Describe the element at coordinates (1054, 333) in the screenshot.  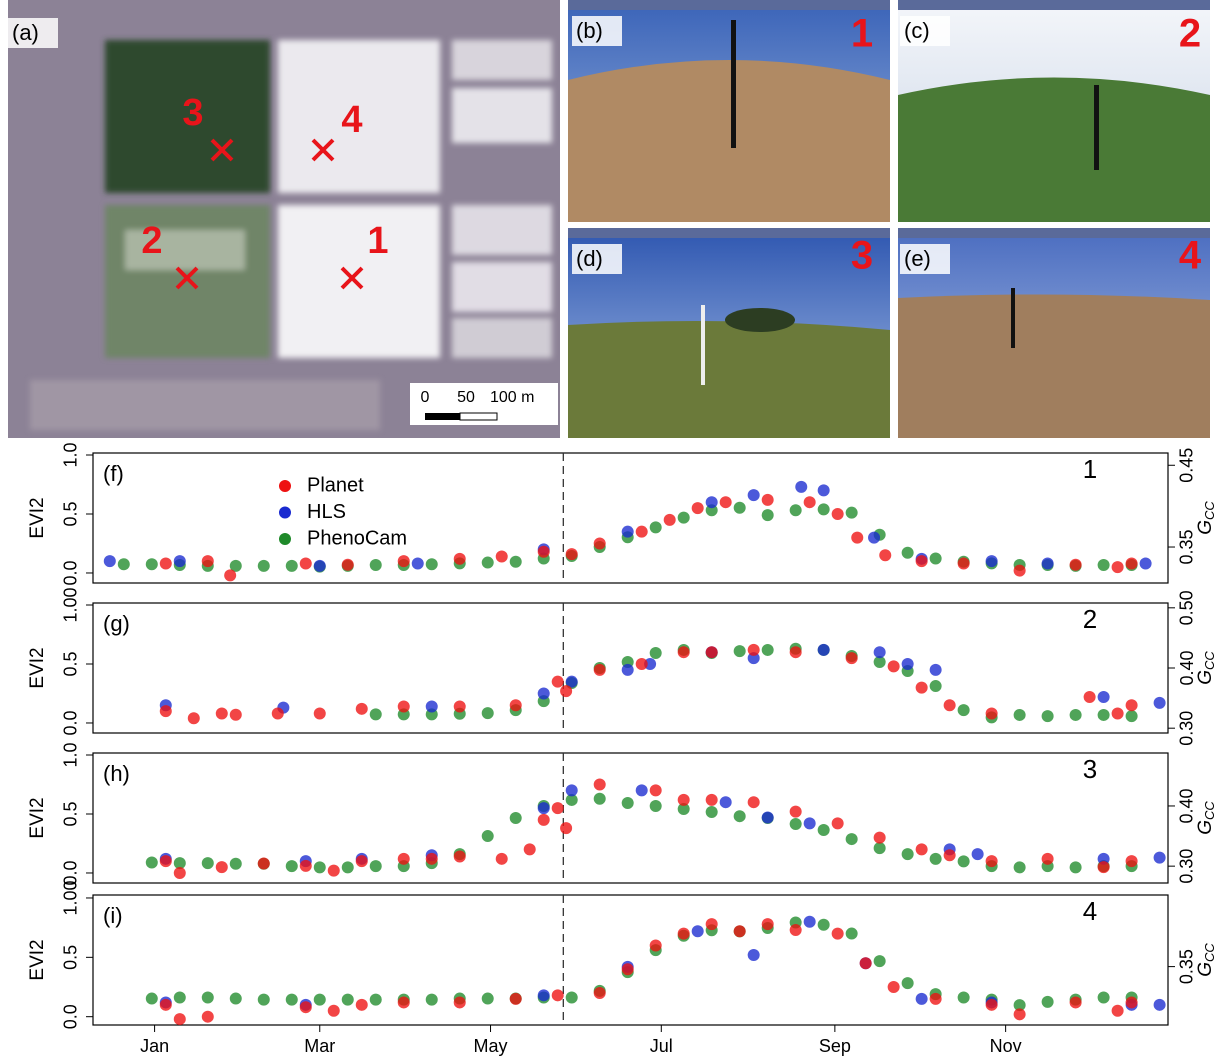
I see `photo` at that location.